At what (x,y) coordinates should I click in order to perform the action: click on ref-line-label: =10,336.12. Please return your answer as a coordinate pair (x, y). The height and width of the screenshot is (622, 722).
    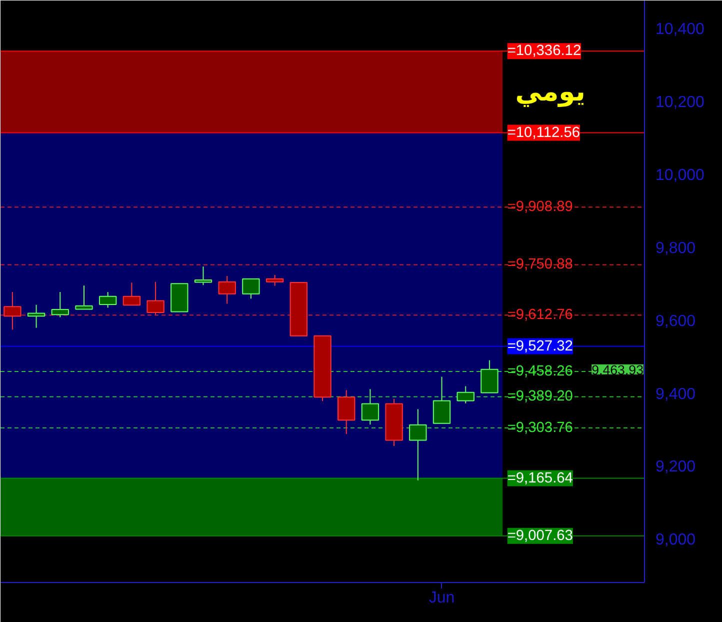
    Looking at the image, I should click on (544, 51).